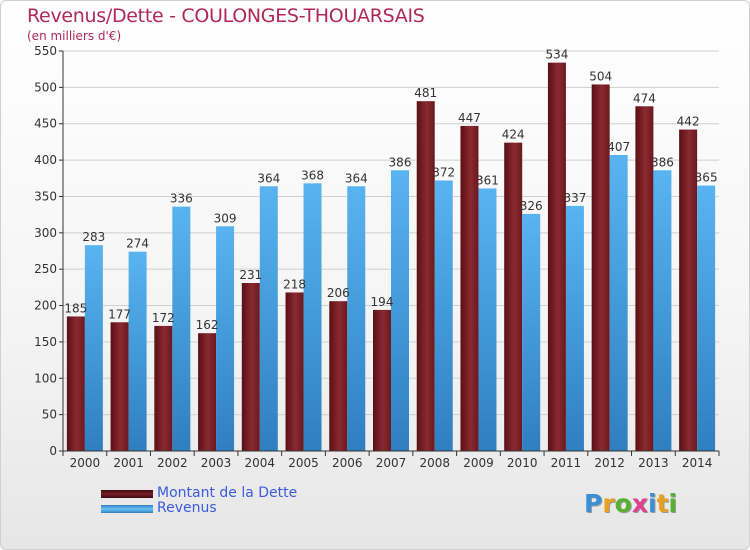 The width and height of the screenshot is (750, 550). Describe the element at coordinates (566, 463) in the screenshot. I see `x-tick-label: 2011` at that location.